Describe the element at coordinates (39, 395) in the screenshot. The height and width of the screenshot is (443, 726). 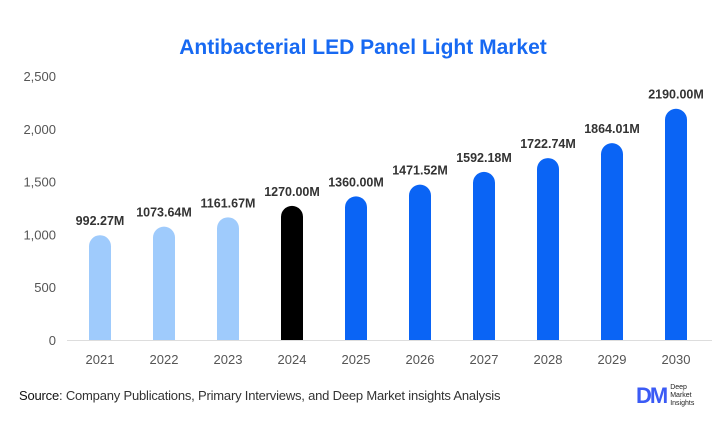
I see `source-label: Source` at that location.